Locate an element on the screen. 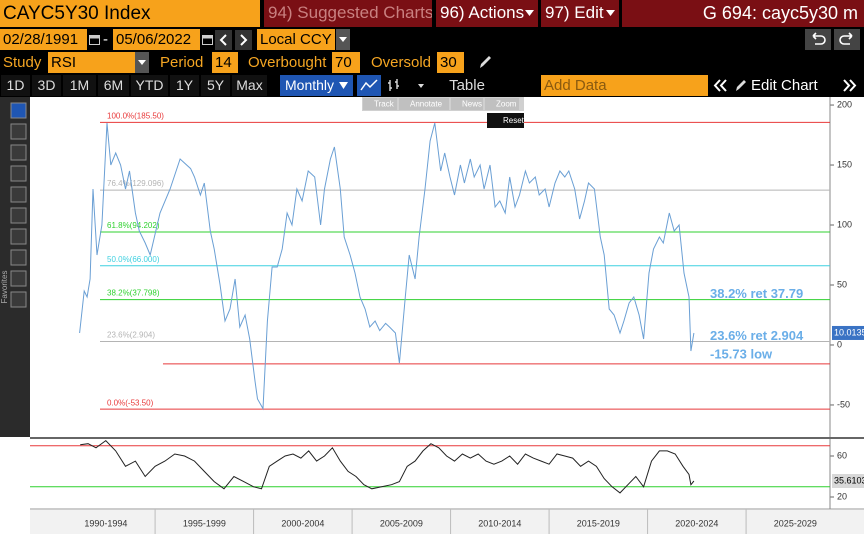 The height and width of the screenshot is (534, 864). hover-tool-label: Zoom is located at coordinates (506, 104).